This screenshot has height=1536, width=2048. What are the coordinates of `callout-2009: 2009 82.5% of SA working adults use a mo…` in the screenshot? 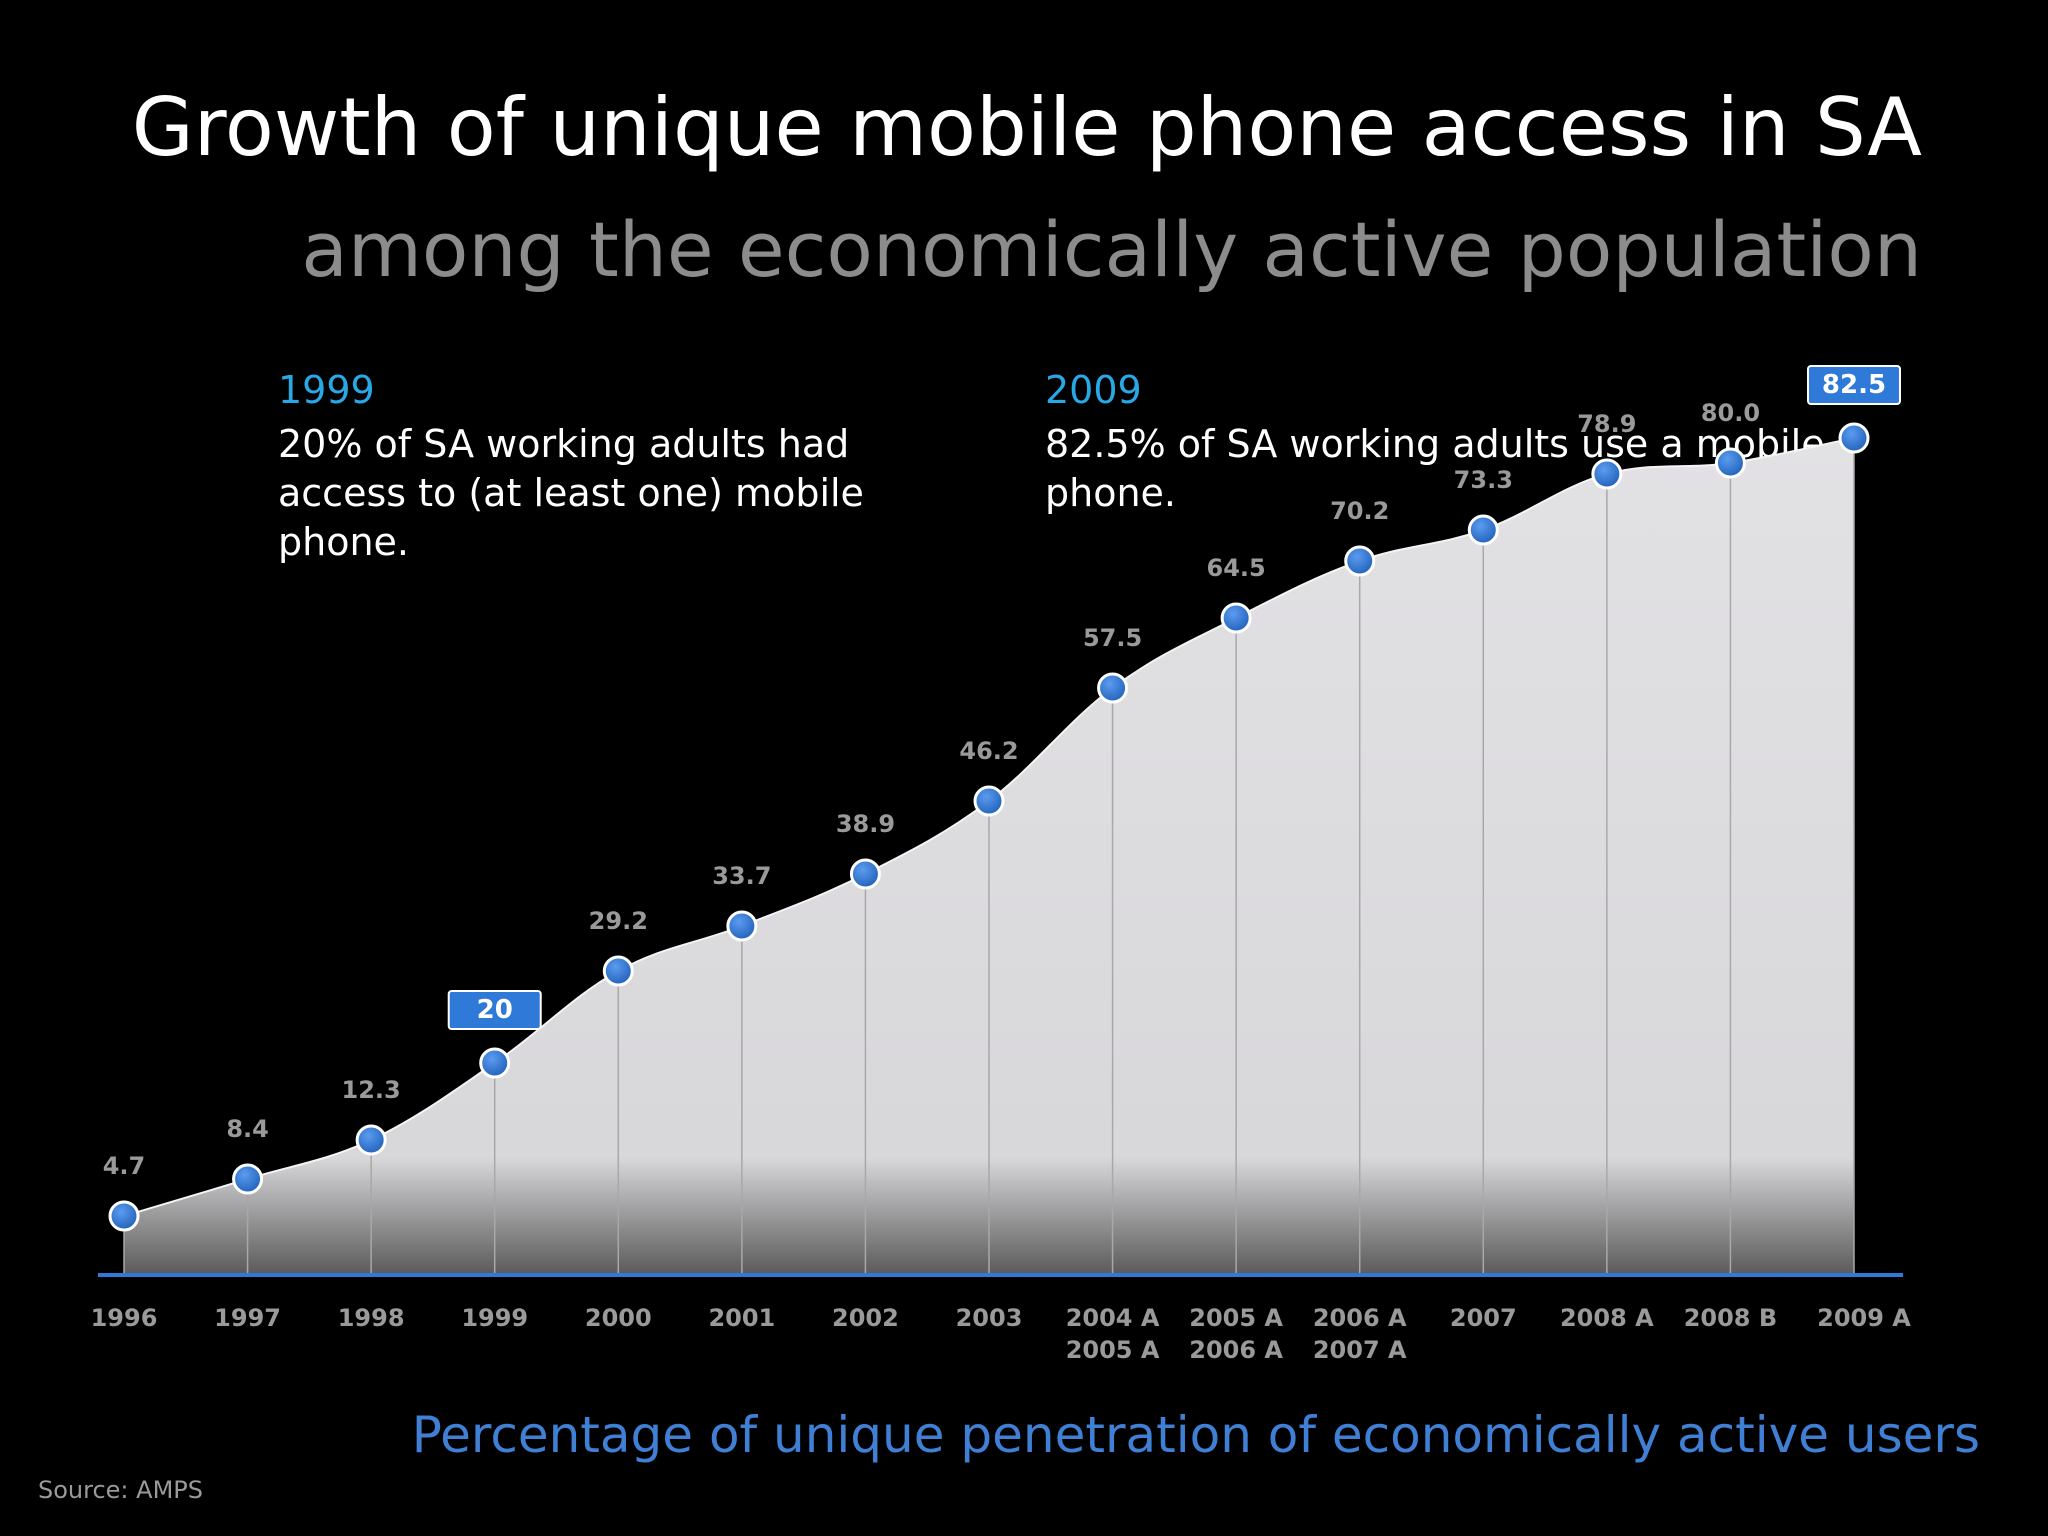 It's located at (1445, 443).